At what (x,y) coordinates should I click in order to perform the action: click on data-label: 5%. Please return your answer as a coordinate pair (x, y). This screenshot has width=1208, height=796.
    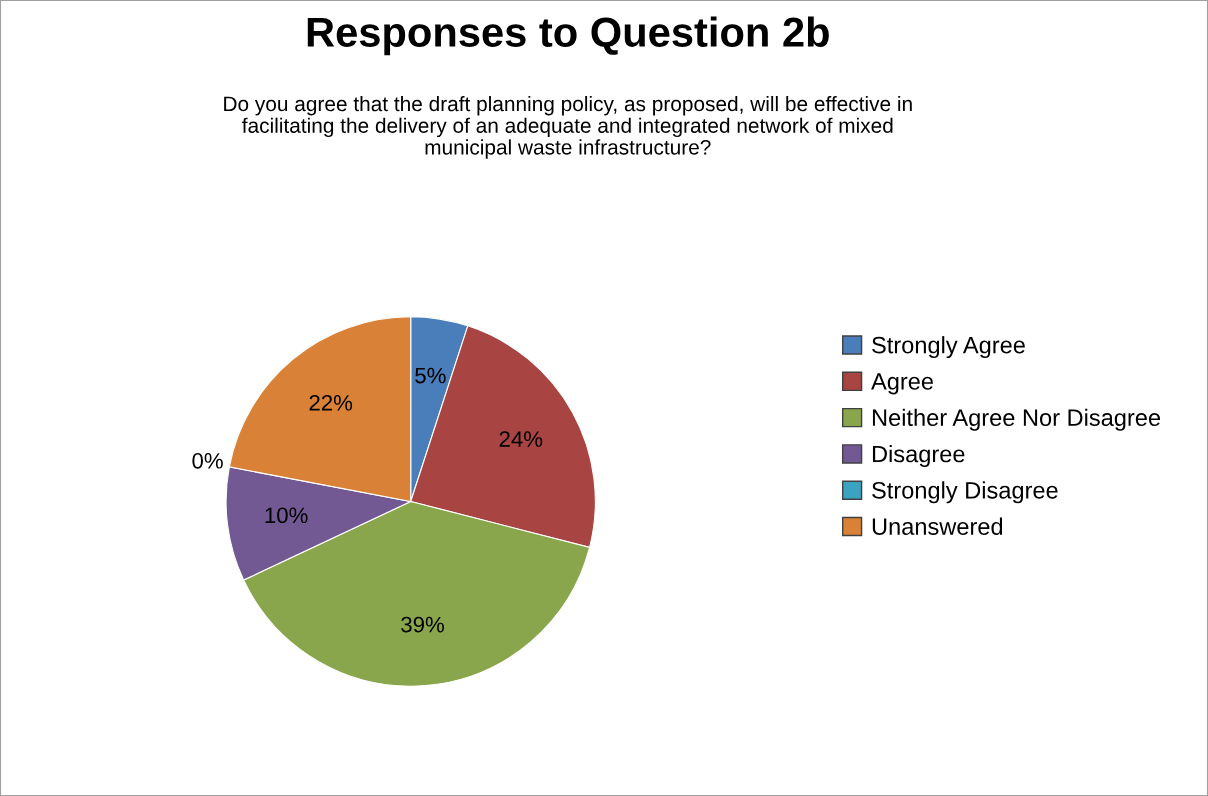
    Looking at the image, I should click on (430, 375).